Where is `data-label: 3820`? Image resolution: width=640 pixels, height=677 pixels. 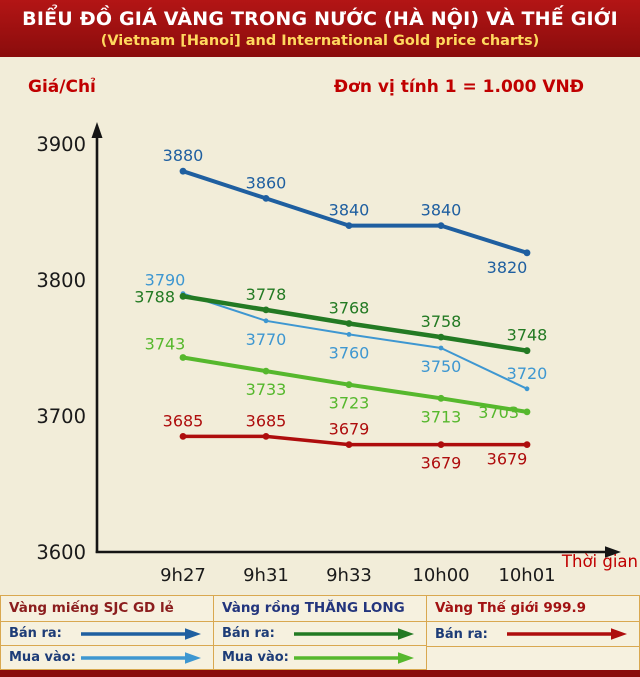
data-label: 3820 is located at coordinates (507, 267).